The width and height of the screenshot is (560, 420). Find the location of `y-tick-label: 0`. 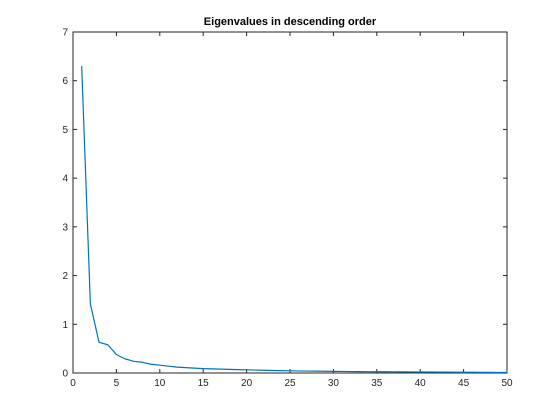

y-tick-label: 0 is located at coordinates (65, 374).